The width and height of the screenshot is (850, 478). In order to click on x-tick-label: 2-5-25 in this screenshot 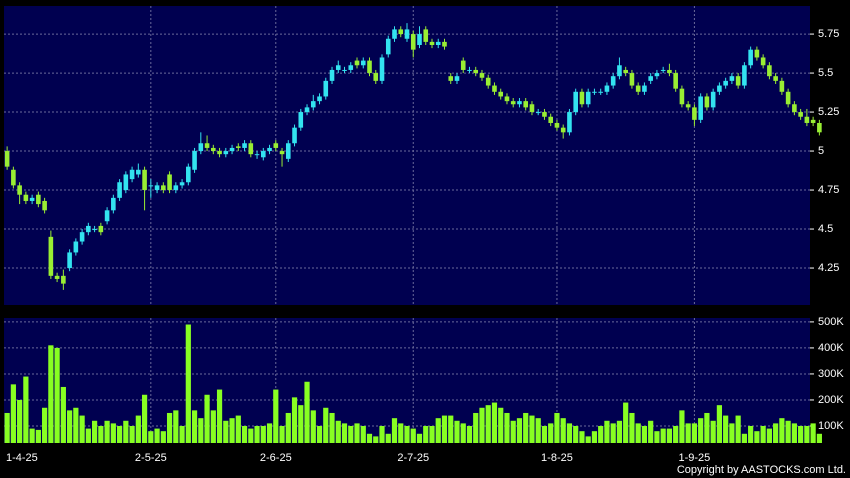, I will do `click(151, 458)`.